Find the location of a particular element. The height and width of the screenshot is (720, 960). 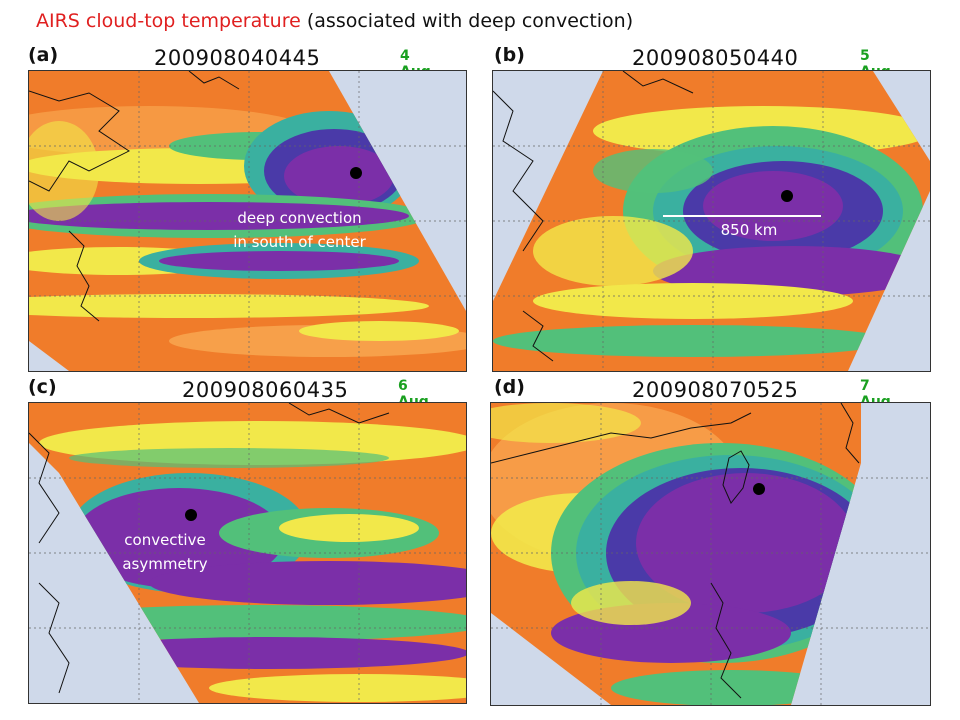

annotation-line: asymmetry is located at coordinates (165, 564).